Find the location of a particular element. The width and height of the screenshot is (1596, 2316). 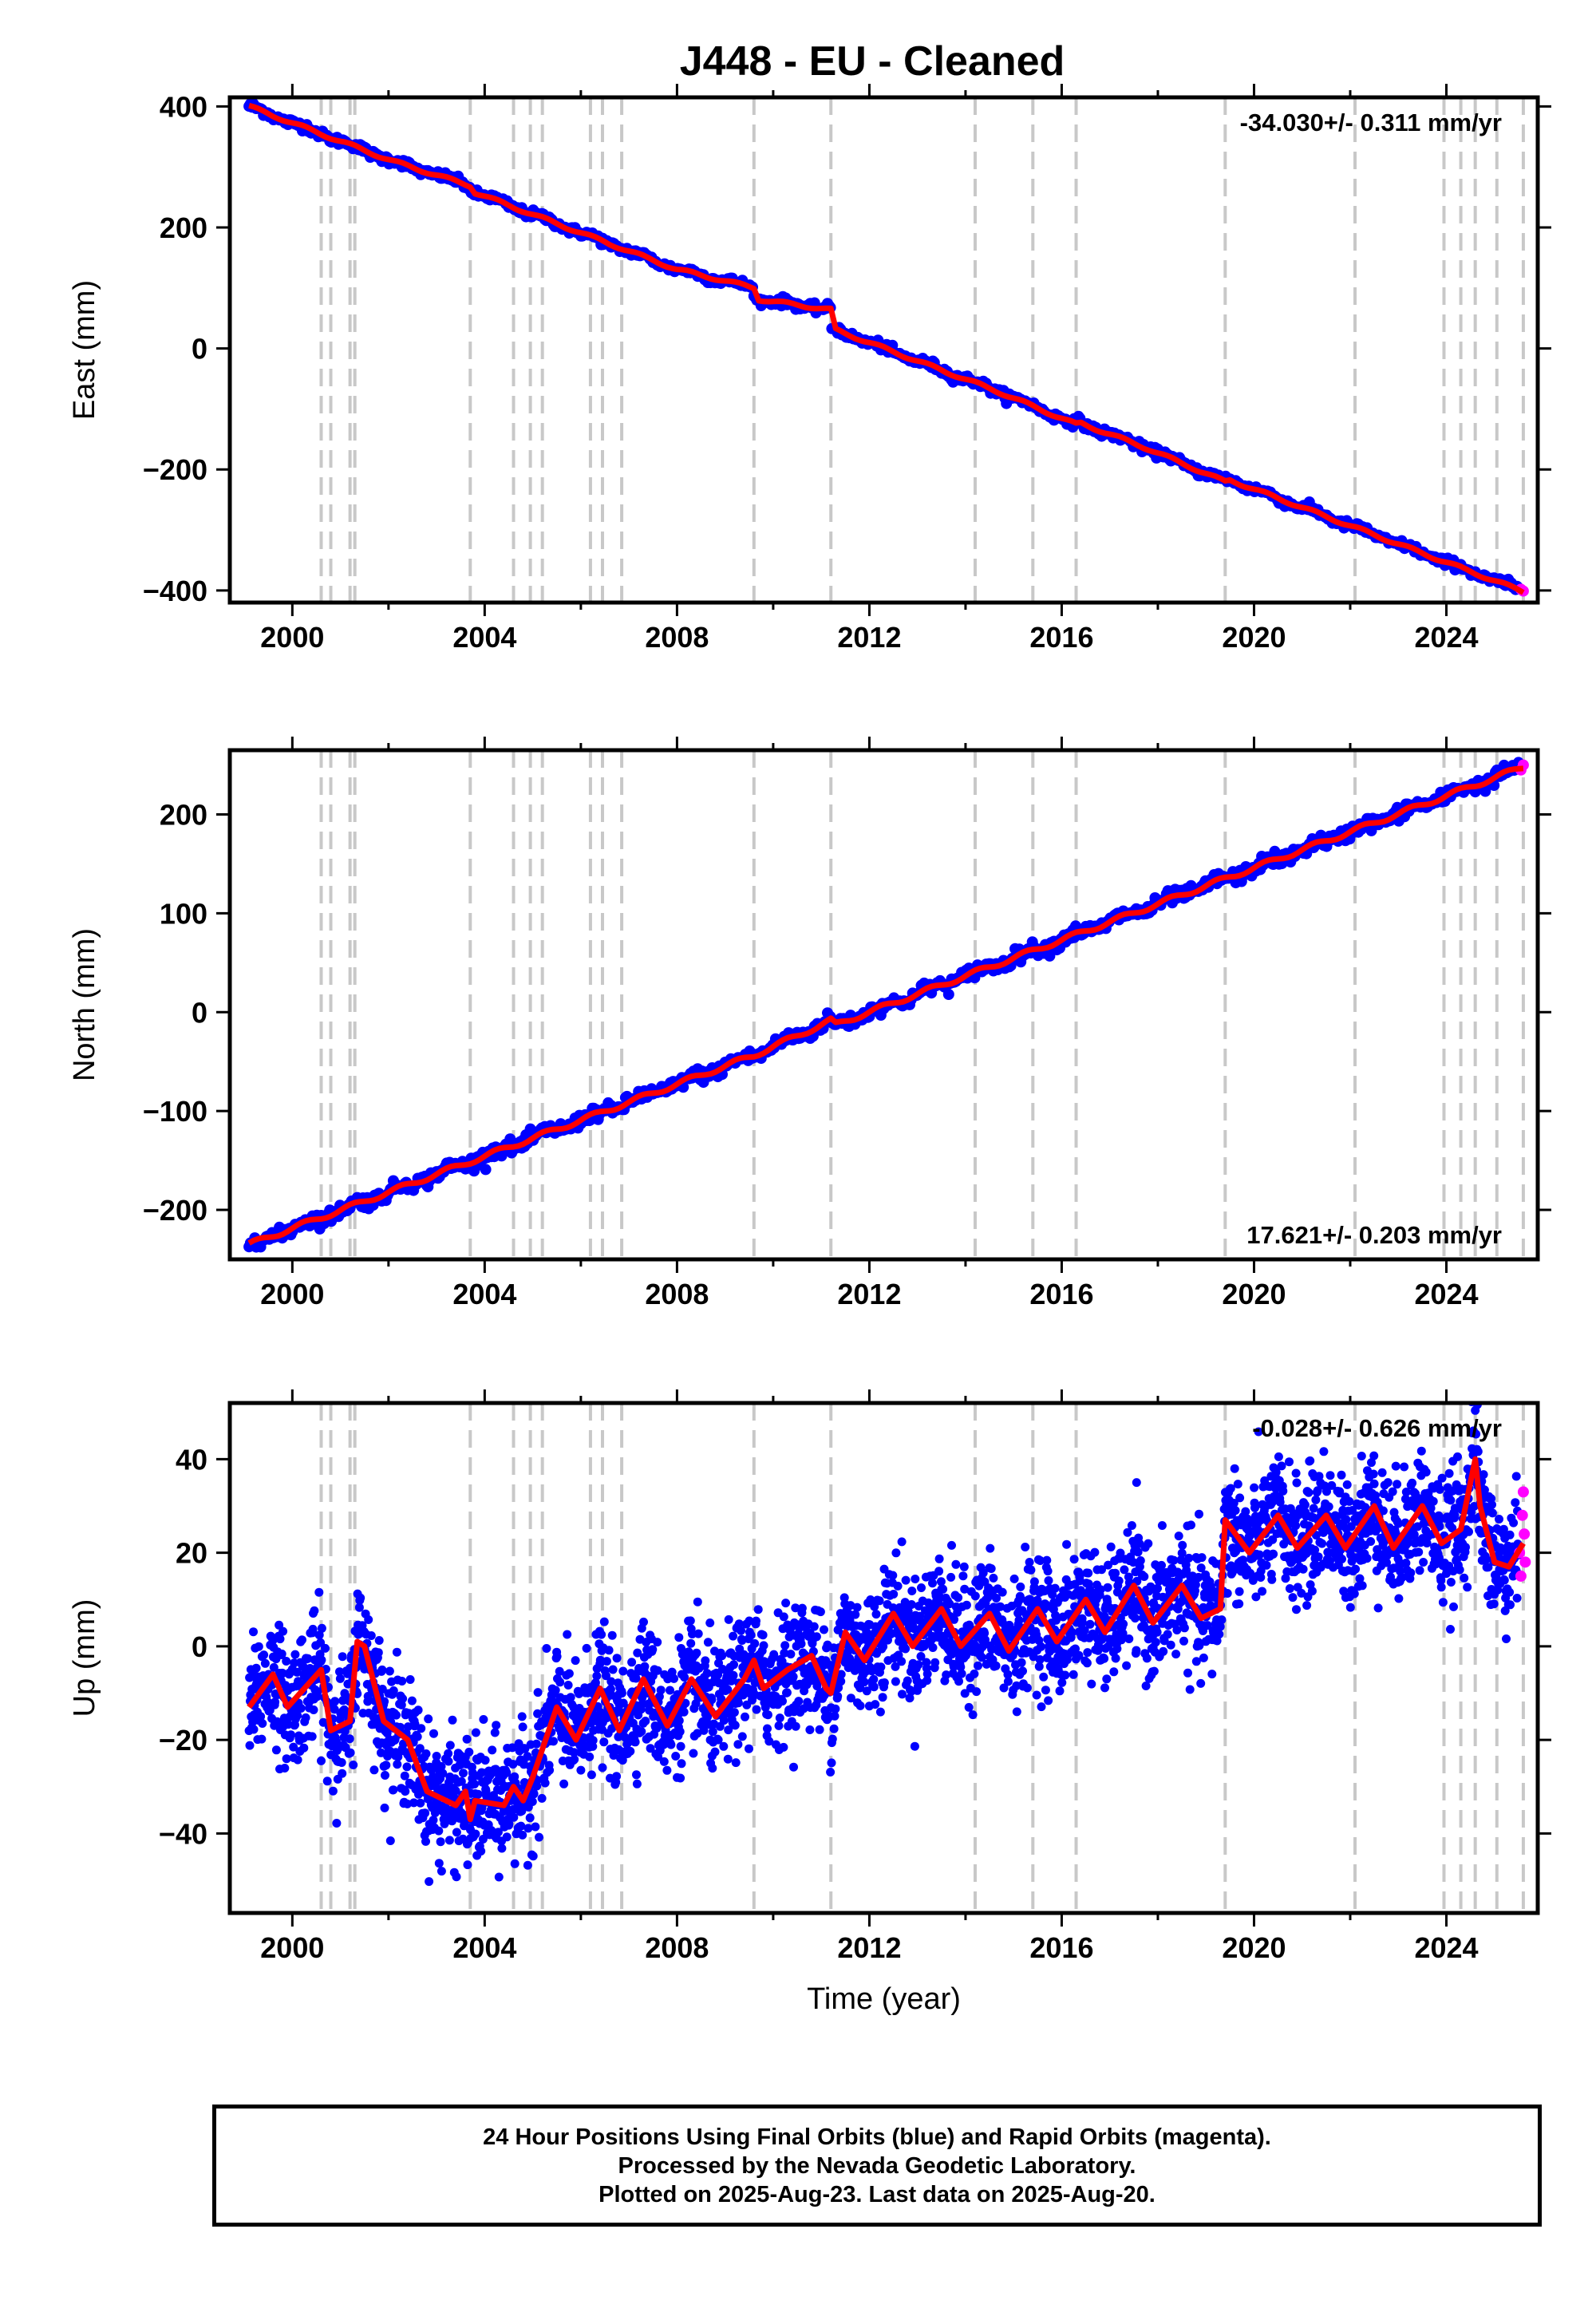

x-tick-label: 2016 is located at coordinates (1061, 1294).